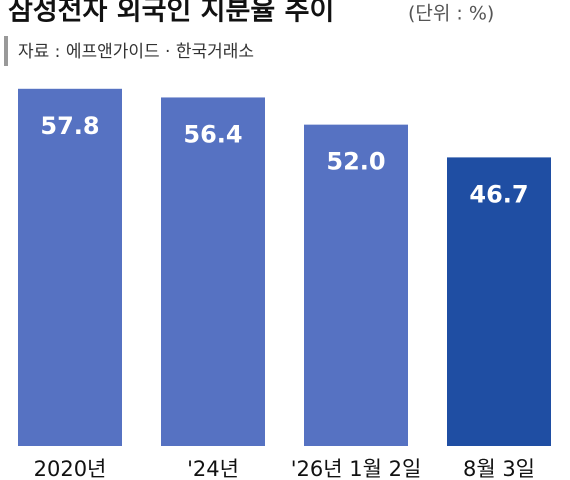  Describe the element at coordinates (499, 468) in the screenshot. I see `x-tick-label: 8월 3일` at that location.